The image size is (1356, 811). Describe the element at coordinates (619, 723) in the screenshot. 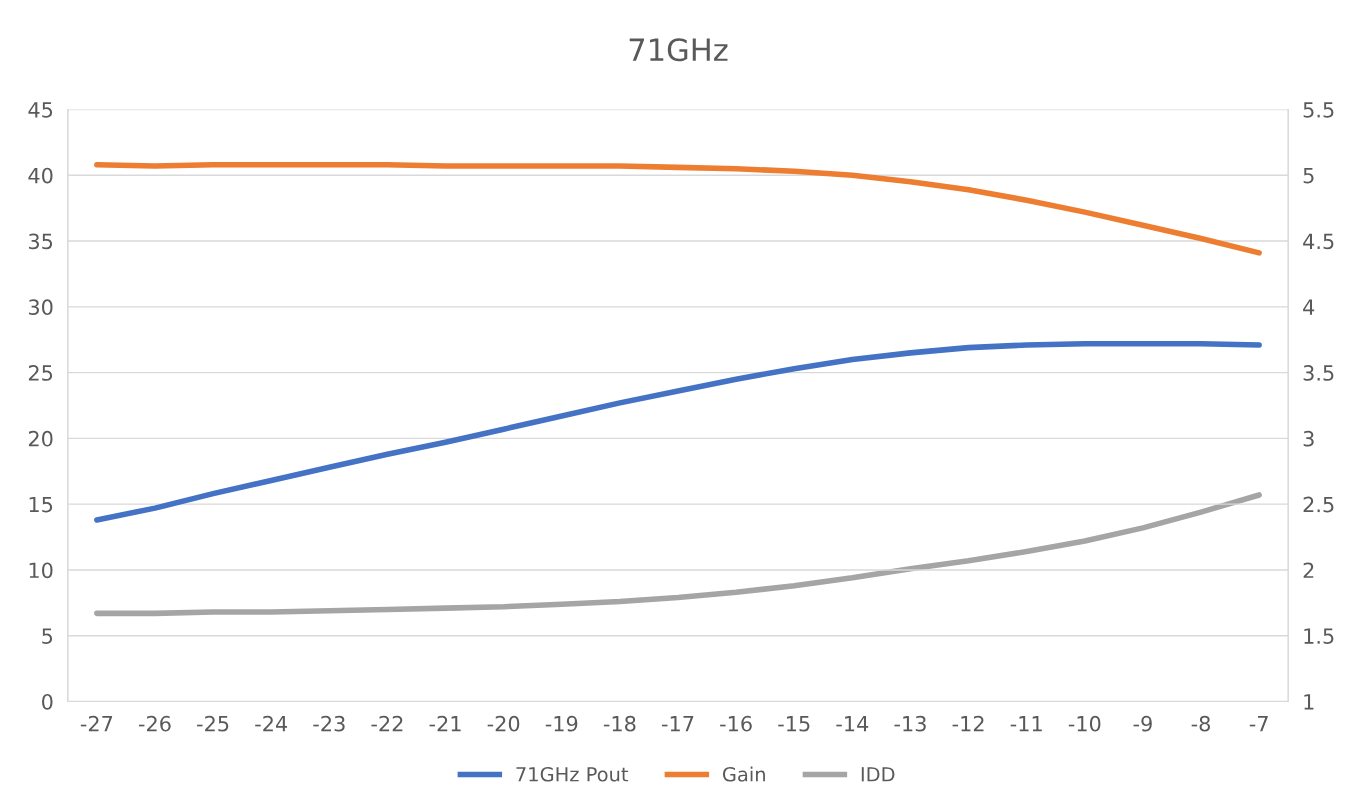

I see `x-tick-label: -18` at that location.